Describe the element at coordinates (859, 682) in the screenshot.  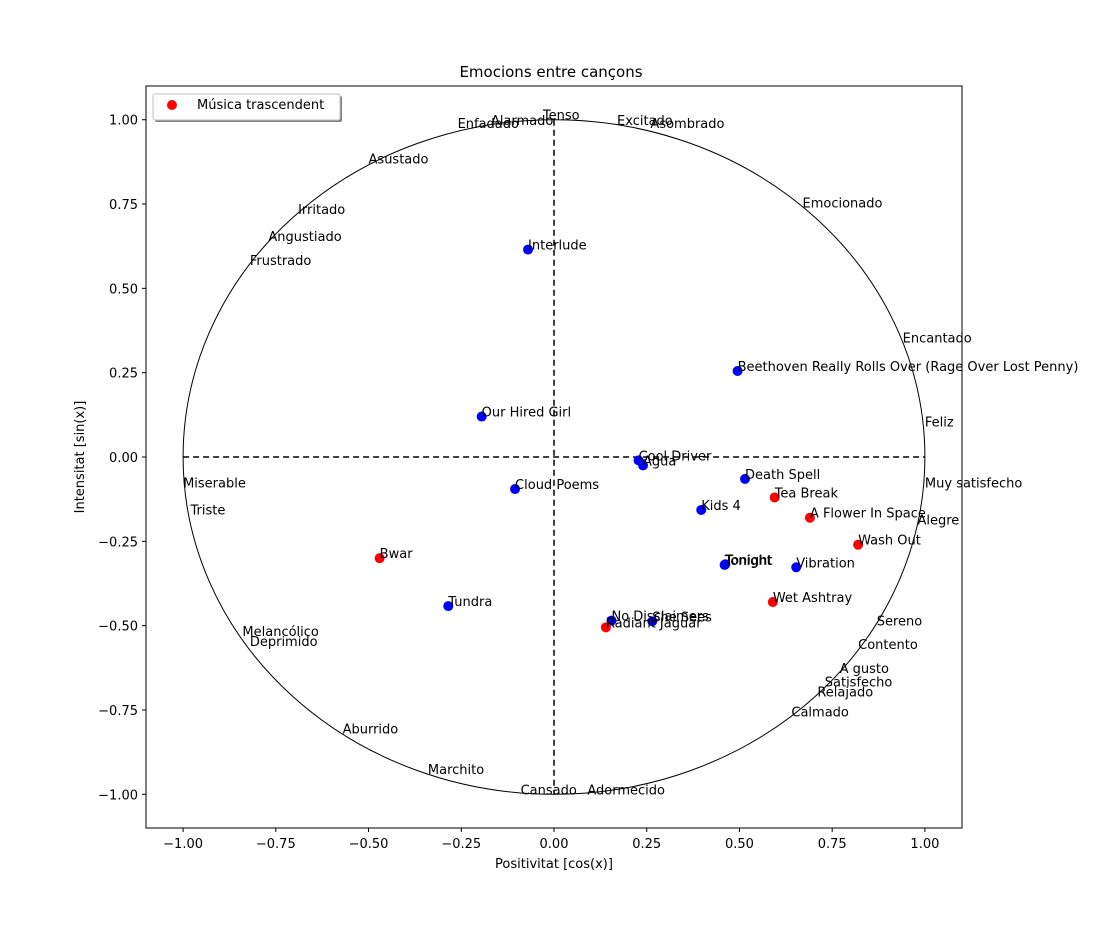
I see `emotion-label: Satisfecho` at that location.